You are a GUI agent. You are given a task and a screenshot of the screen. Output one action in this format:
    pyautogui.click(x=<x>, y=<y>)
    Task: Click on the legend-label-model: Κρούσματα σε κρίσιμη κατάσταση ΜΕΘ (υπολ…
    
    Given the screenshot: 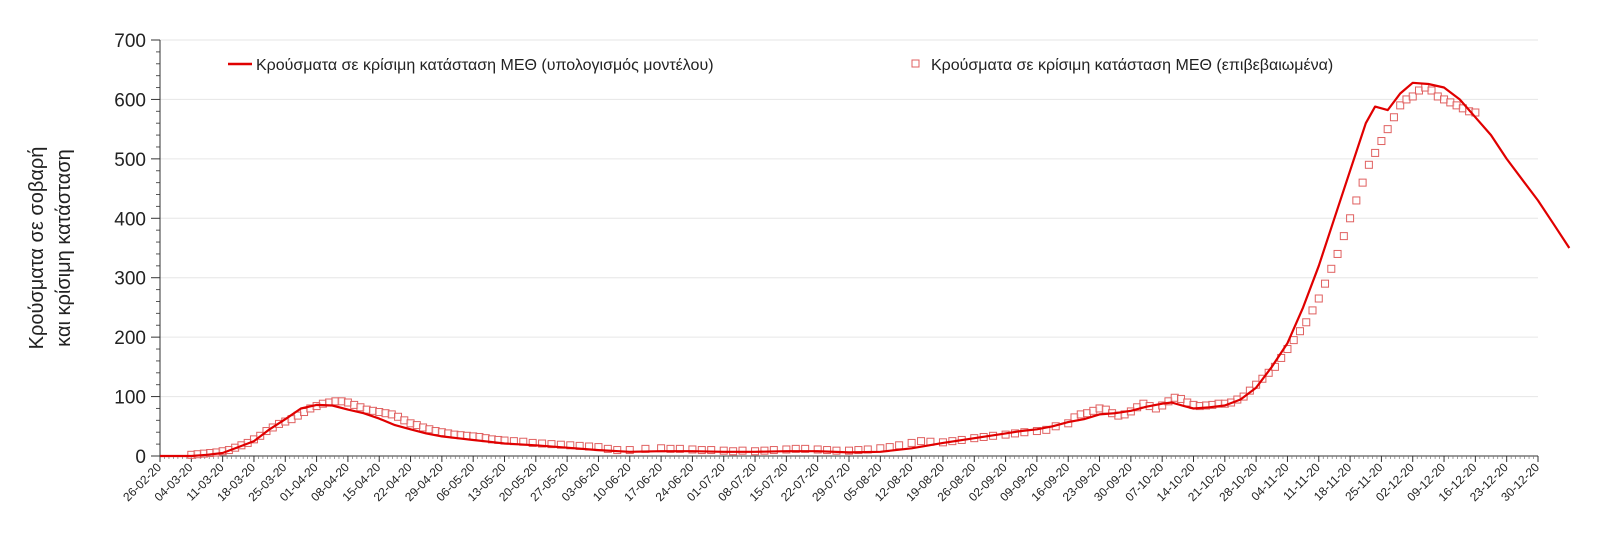 What is the action you would take?
    pyautogui.click(x=485, y=65)
    